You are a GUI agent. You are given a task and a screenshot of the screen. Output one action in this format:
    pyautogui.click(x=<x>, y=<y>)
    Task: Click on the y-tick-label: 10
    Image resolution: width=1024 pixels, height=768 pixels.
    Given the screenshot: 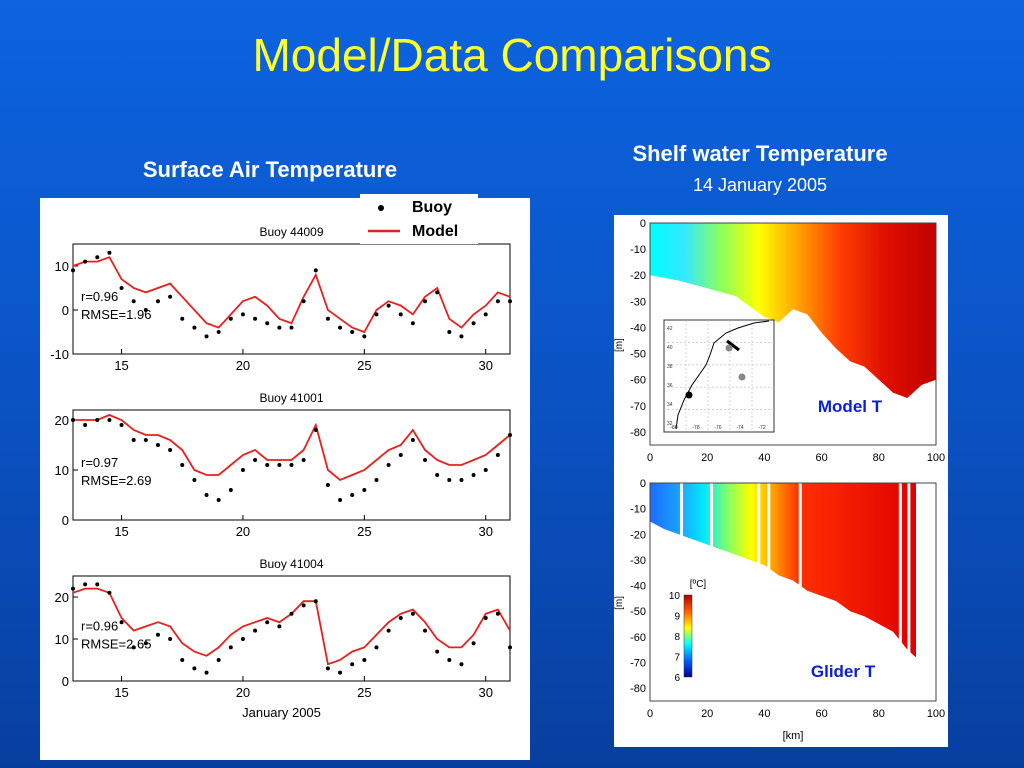 What is the action you would take?
    pyautogui.click(x=62, y=639)
    